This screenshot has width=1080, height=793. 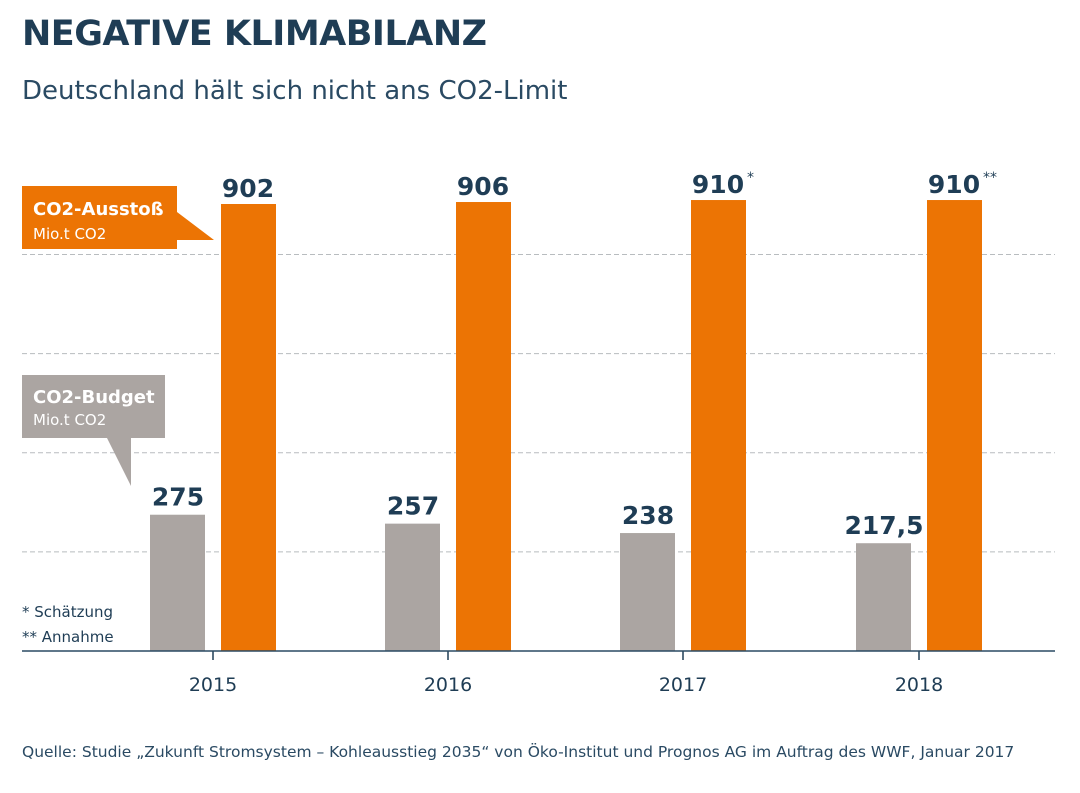 What do you see at coordinates (69, 234) in the screenshot?
I see `legend-emissions-unit: Mio.t CO2` at bounding box center [69, 234].